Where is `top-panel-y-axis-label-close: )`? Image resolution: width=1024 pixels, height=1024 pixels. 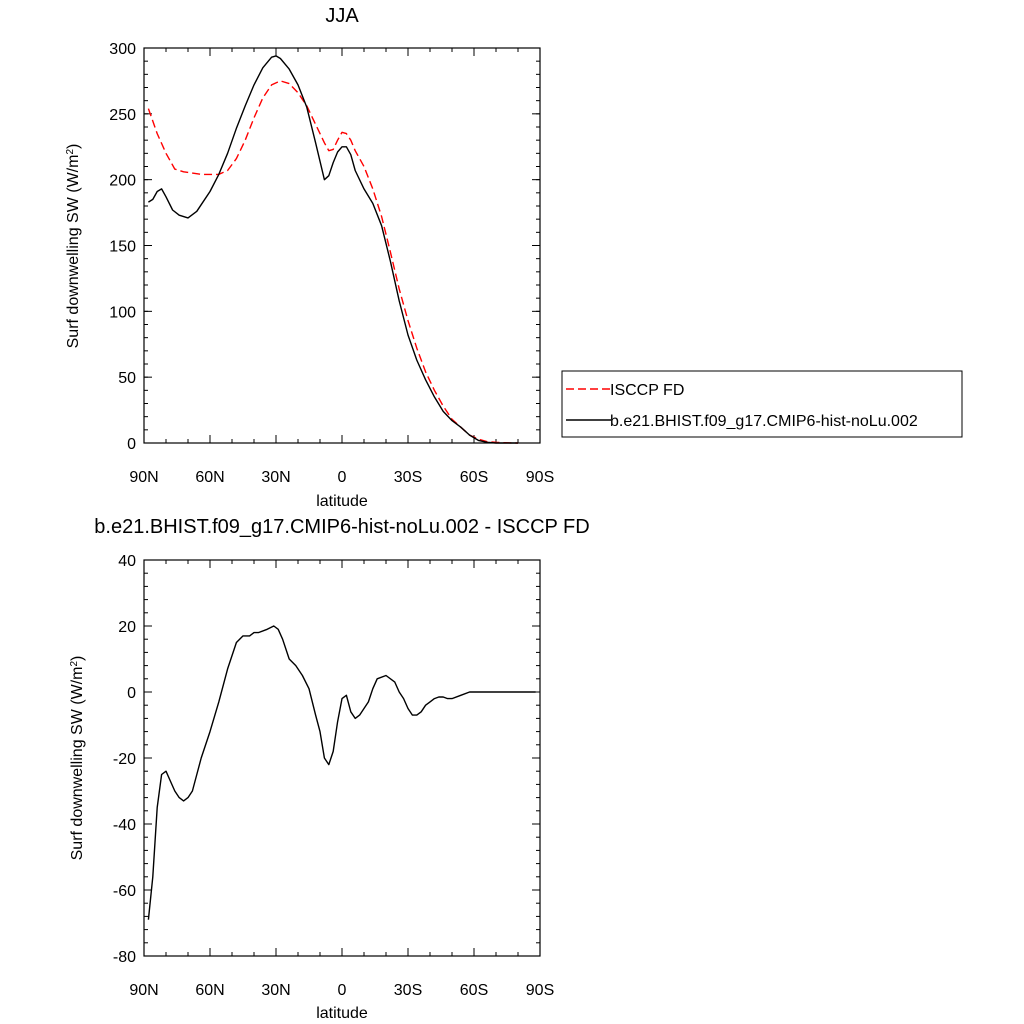 top-panel-y-axis-label-close: ) is located at coordinates (73, 146).